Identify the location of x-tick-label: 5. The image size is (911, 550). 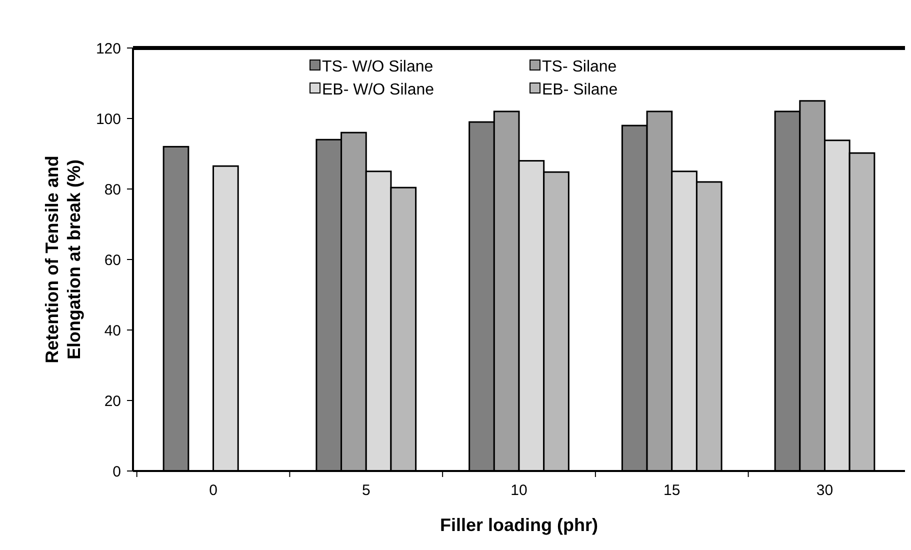
(366, 490).